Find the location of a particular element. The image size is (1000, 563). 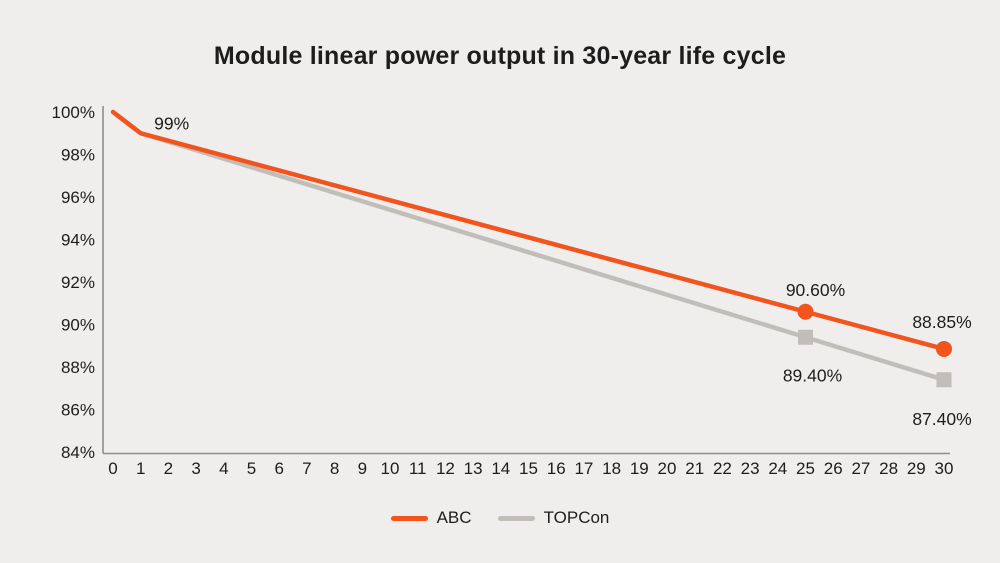

x-axis-tick-label: 19 is located at coordinates (639, 468).